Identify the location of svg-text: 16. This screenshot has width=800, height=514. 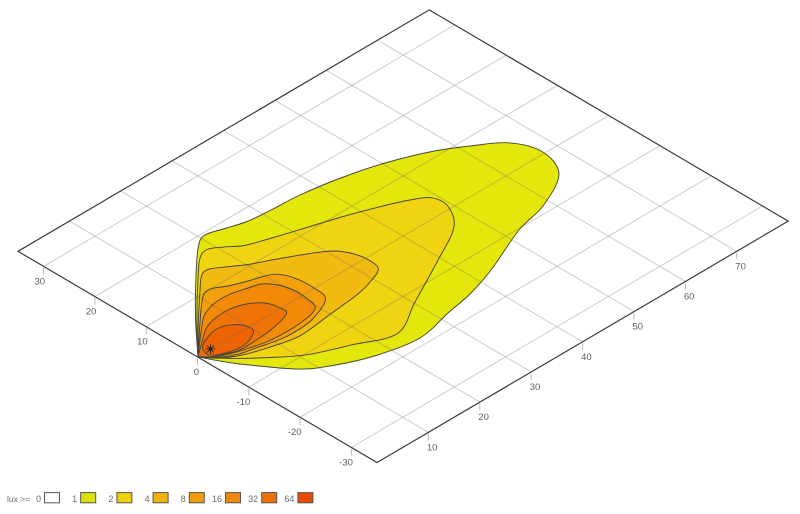
(217, 499).